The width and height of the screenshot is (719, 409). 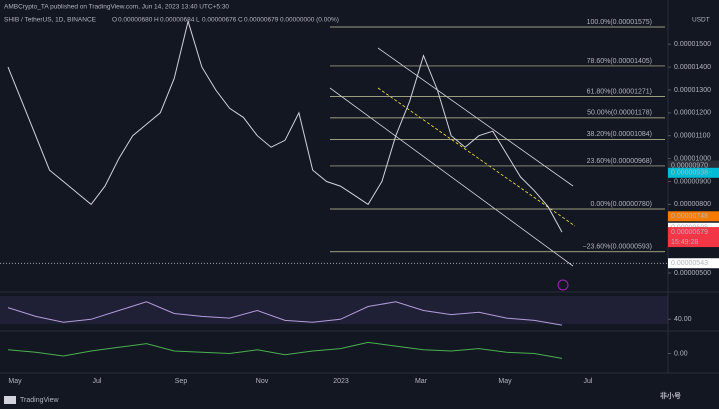 I want to click on ohlc-value: 0.00000684, so click(x=177, y=20).